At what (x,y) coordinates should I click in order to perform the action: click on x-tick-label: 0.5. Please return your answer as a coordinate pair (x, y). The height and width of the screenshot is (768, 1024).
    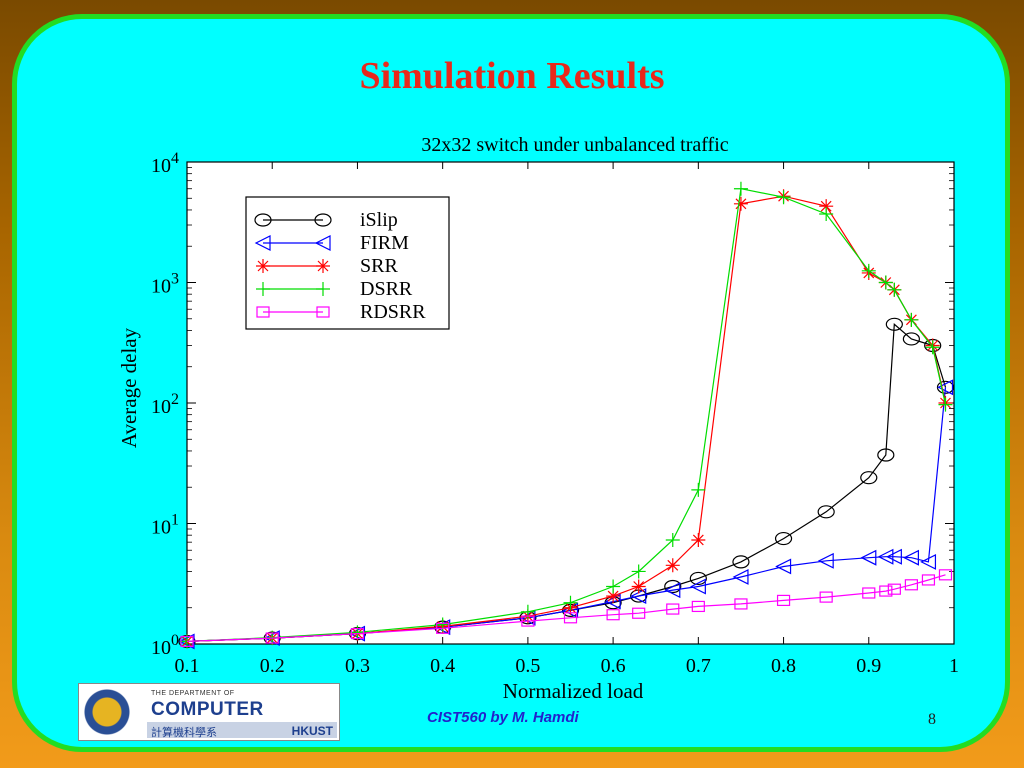
    Looking at the image, I should click on (527, 666).